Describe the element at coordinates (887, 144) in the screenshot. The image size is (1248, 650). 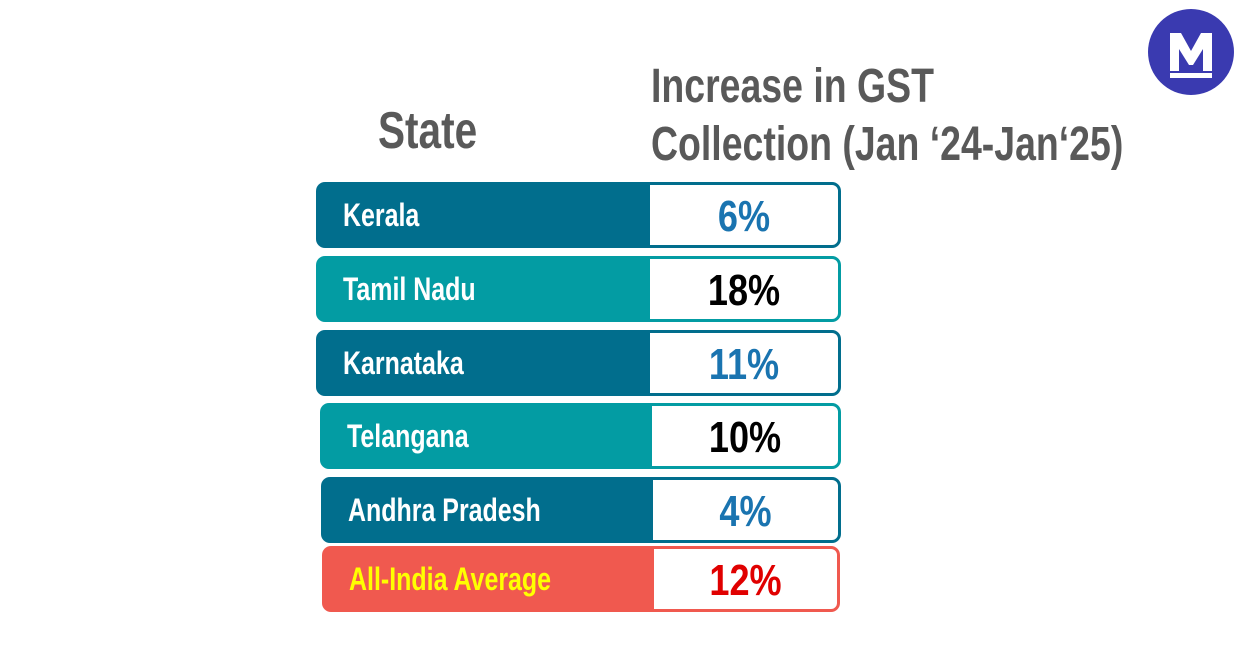
I see `gst-header-line-2: Collection (Jan ‘24-Jan‘25)` at that location.